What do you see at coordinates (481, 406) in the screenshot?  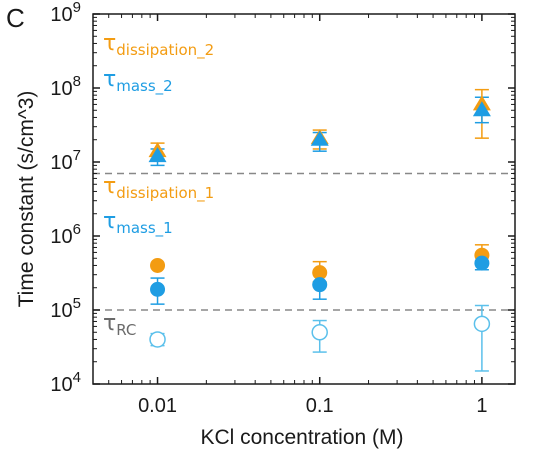 I see `x-tick-label: 1` at bounding box center [481, 406].